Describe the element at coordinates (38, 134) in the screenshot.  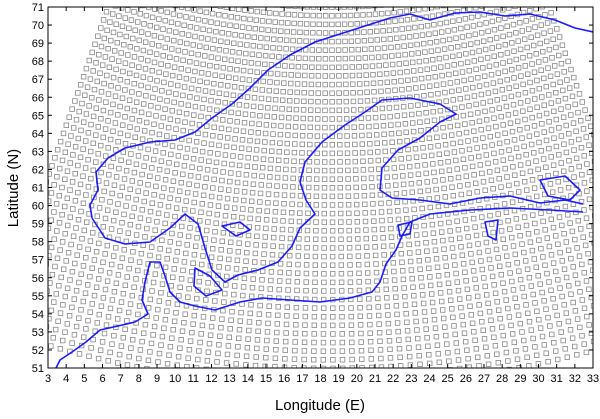
I see `y-tick-label: 64` at that location.